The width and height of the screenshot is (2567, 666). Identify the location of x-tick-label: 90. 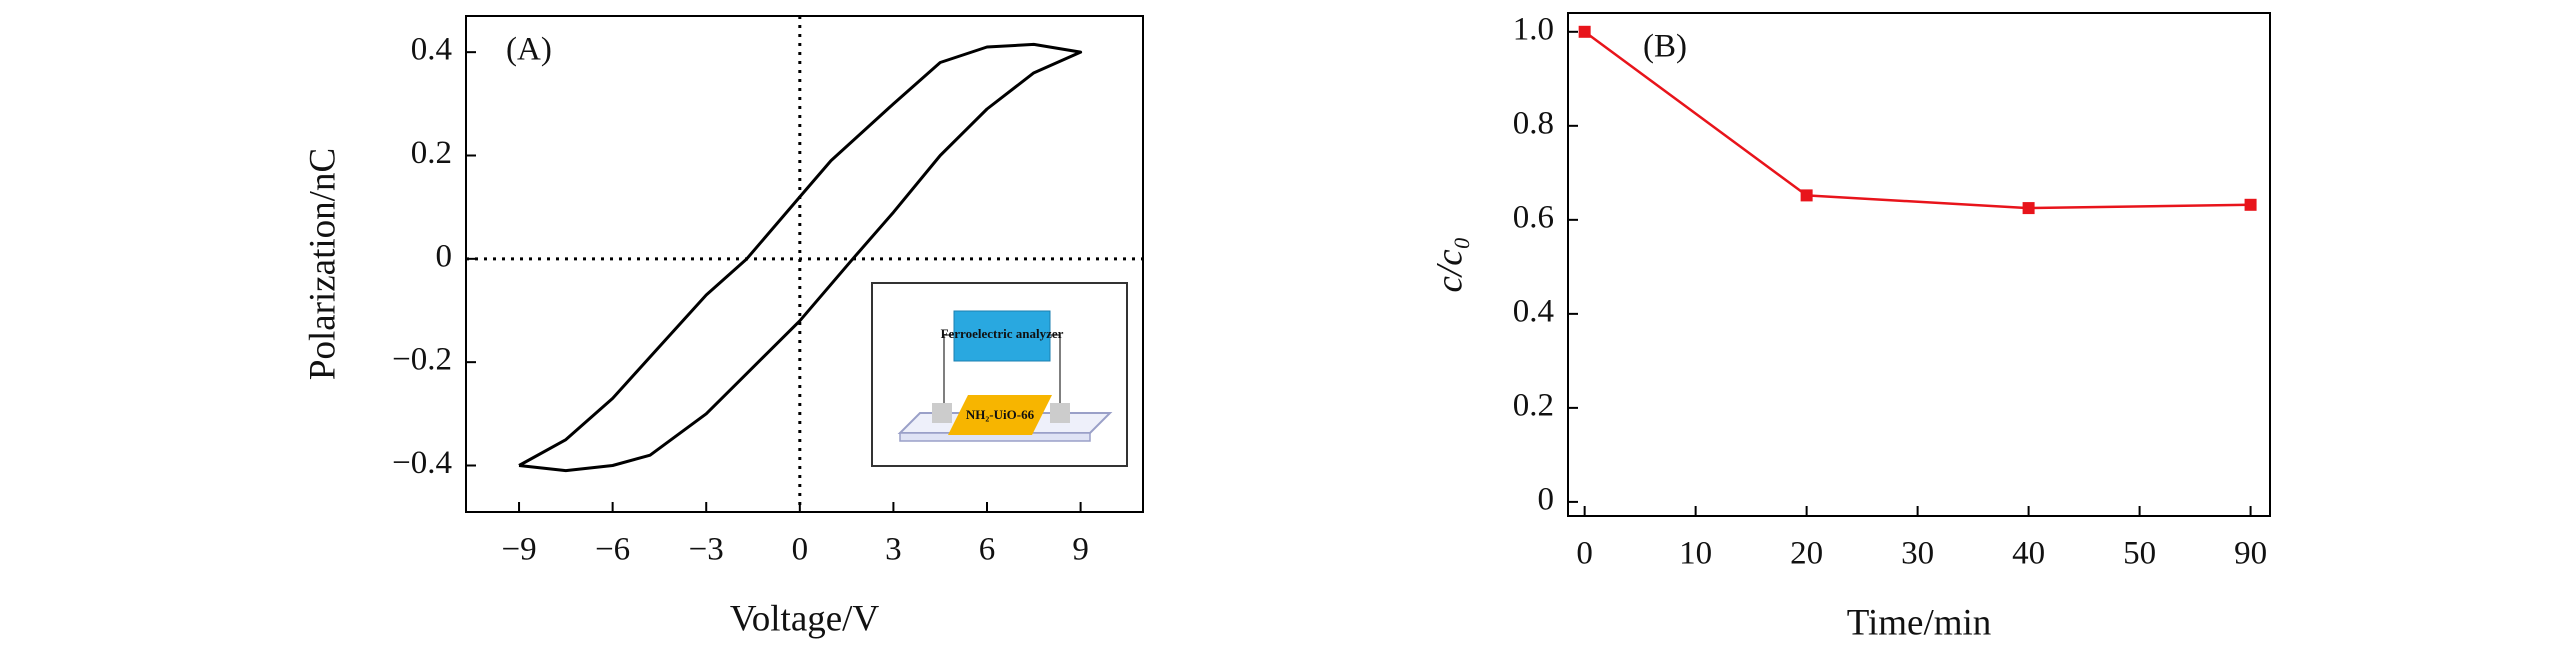
(2250, 554).